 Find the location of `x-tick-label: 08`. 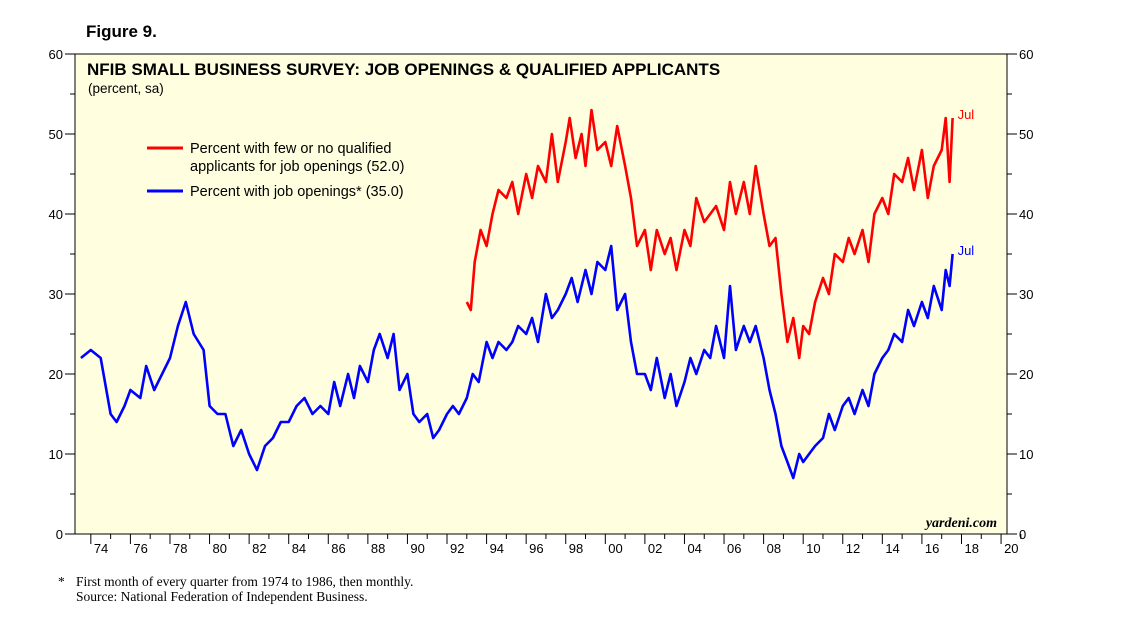

x-tick-label: 08 is located at coordinates (774, 548).